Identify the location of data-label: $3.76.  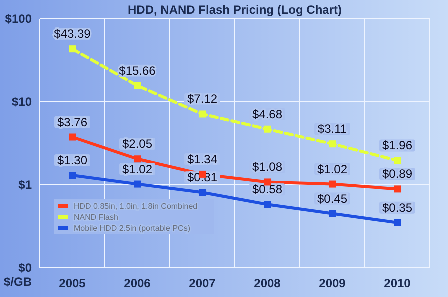
(72, 122).